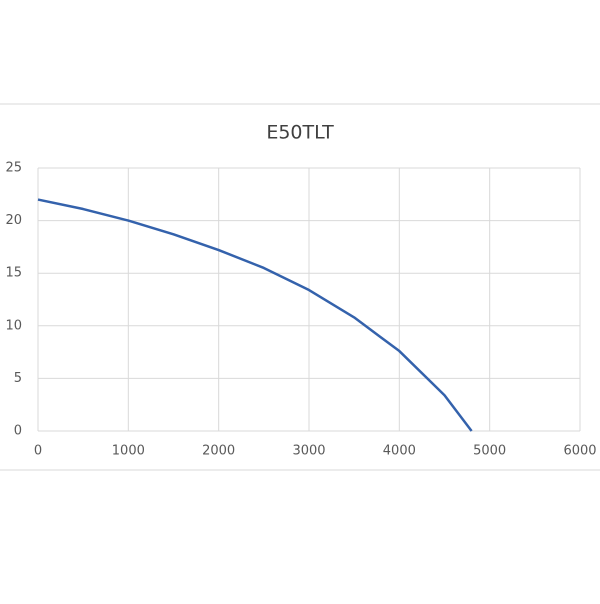 This screenshot has height=604, width=600. What do you see at coordinates (399, 451) in the screenshot?
I see `x-tick-label: 4000` at bounding box center [399, 451].